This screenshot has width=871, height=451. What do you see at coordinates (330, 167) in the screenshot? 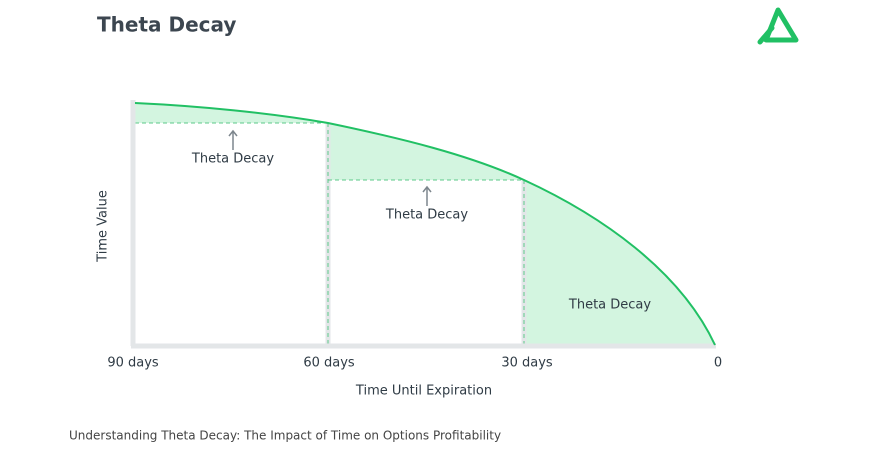
I see `arrows` at bounding box center [330, 167].